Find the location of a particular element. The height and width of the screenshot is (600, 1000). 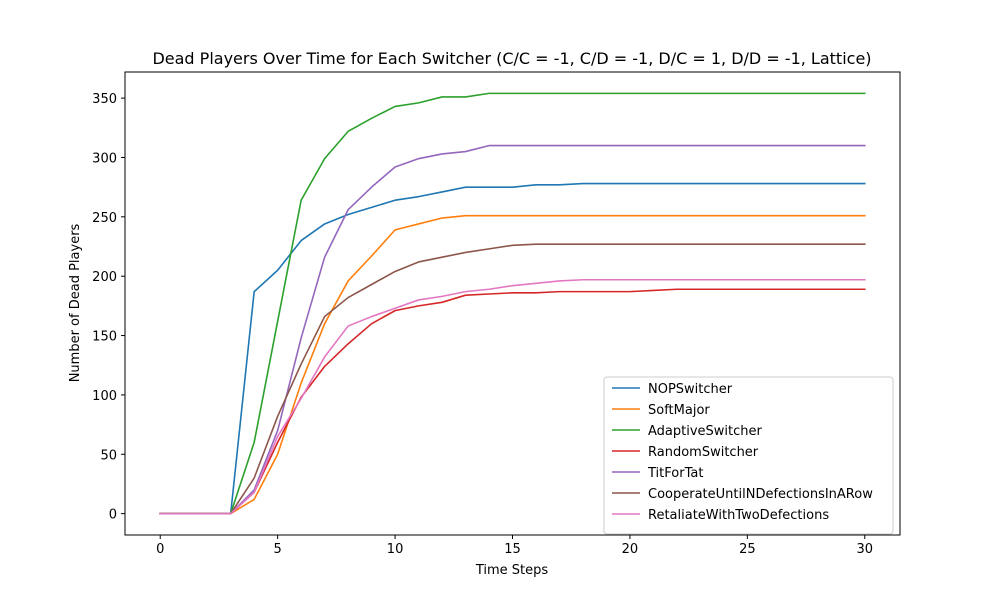

y-tick-label: 350 is located at coordinates (104, 99).